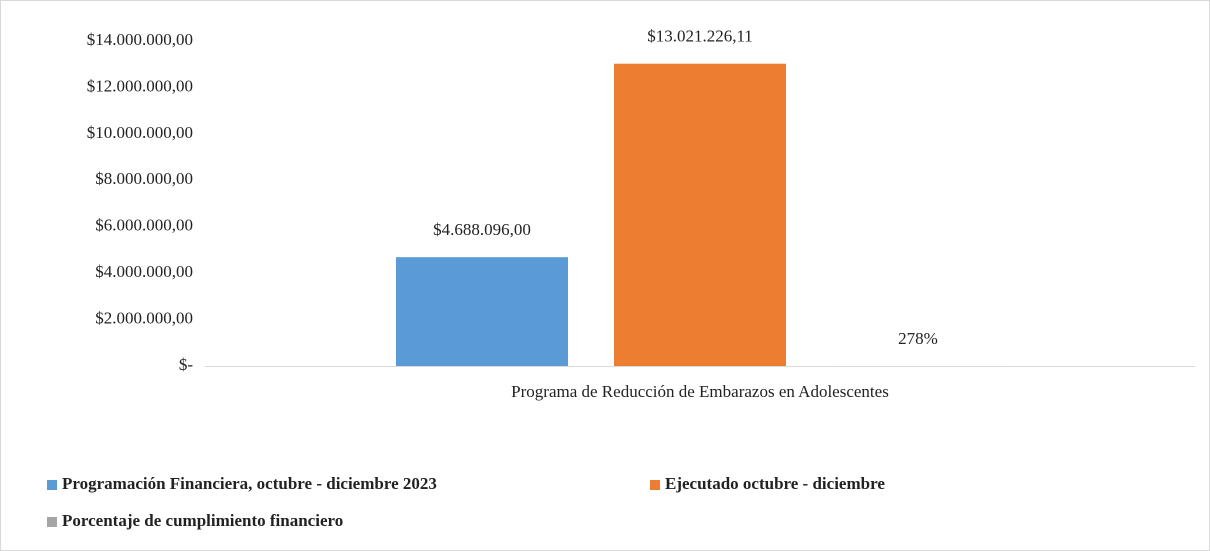 This screenshot has height=551, width=1210. What do you see at coordinates (202, 520) in the screenshot?
I see `legend-label: Porcentaje de cumplimiento financiero` at bounding box center [202, 520].